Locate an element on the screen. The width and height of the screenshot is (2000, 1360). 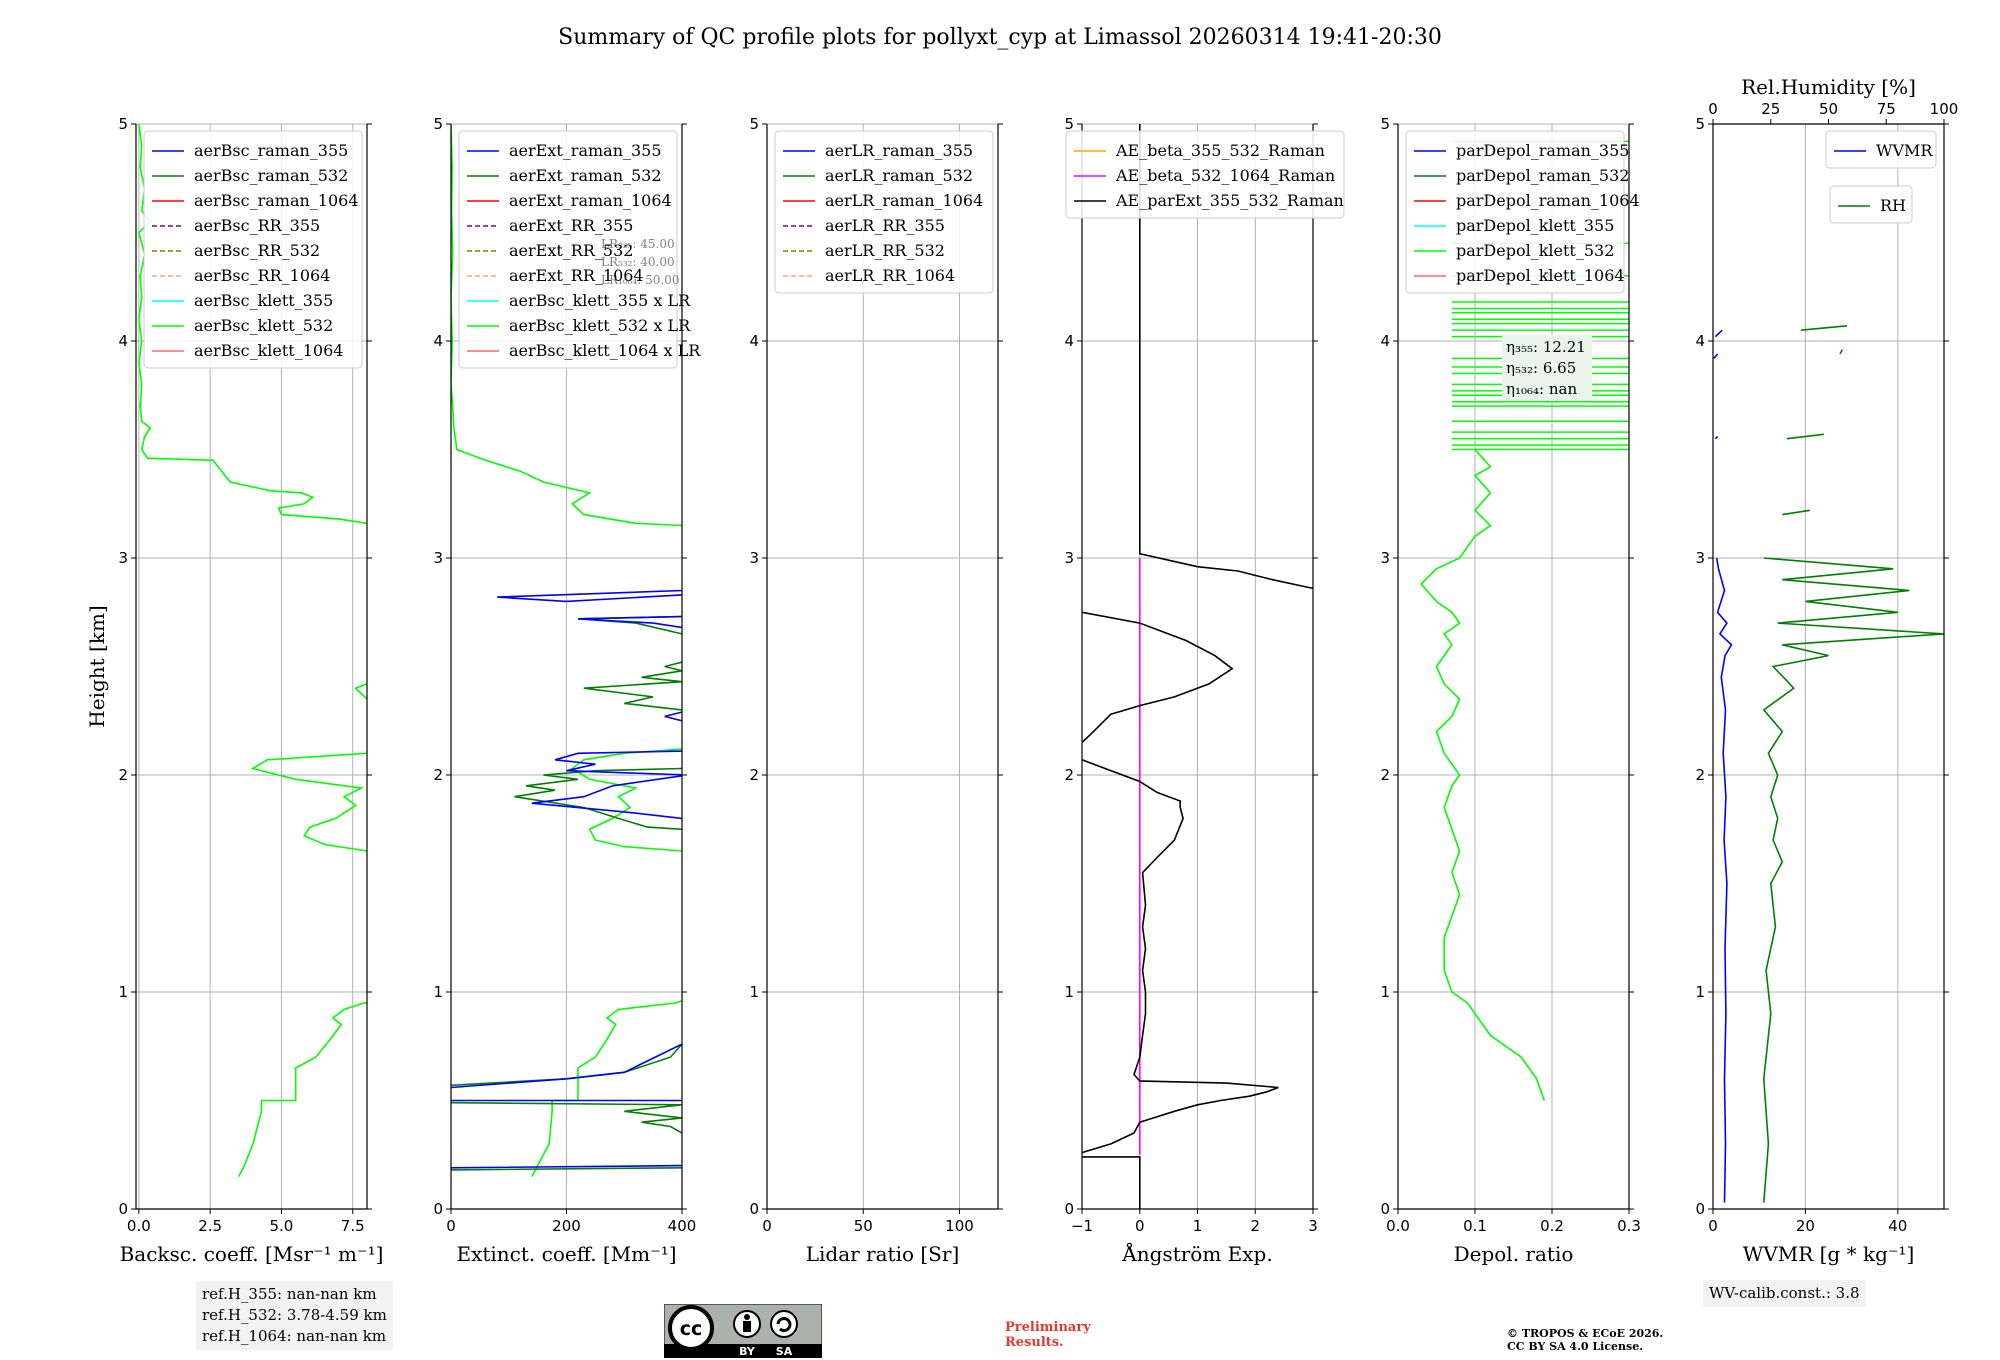
x-axis-label: Extinct. coeff. [Mm⁻¹] is located at coordinates (566, 1254).